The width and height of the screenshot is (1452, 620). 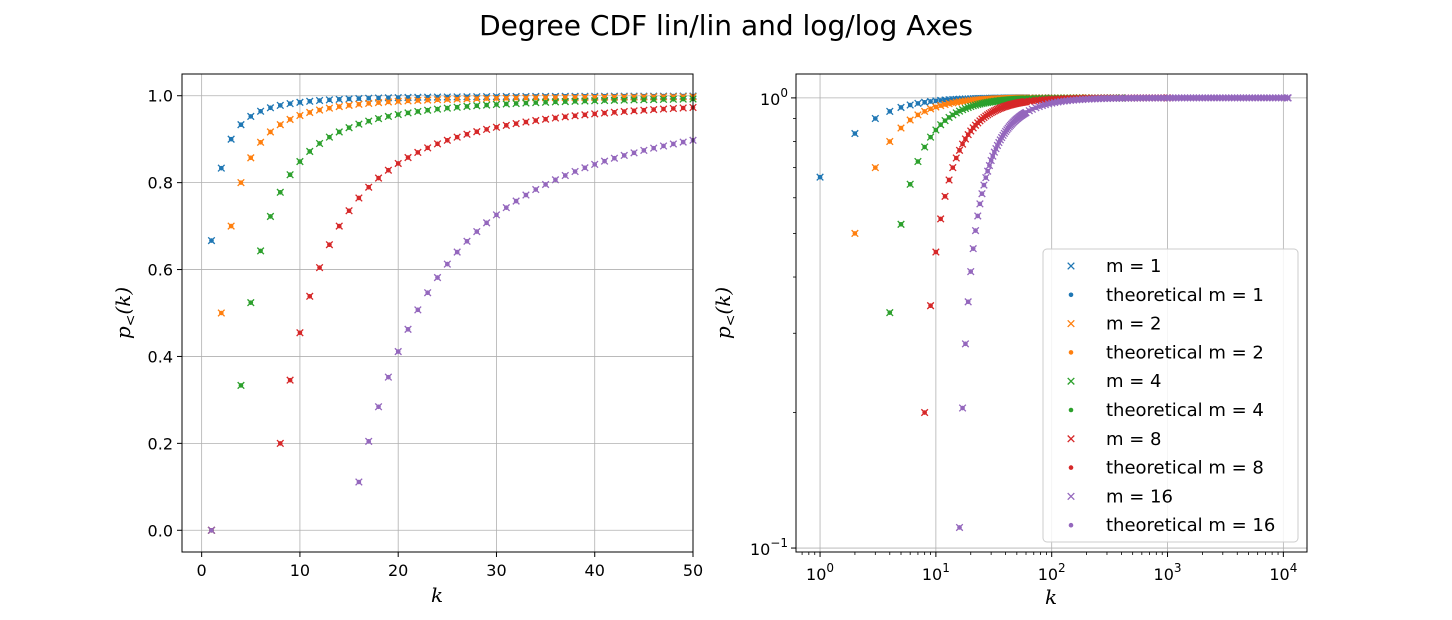 I want to click on legend-item: theoretical m = 4, so click(x=1166, y=410).